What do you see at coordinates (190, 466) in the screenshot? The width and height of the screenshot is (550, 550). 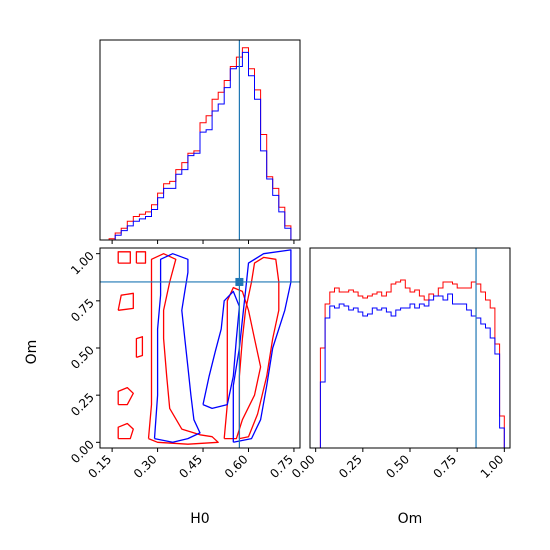 I see `h0-tick-label: 0.45` at bounding box center [190, 466].